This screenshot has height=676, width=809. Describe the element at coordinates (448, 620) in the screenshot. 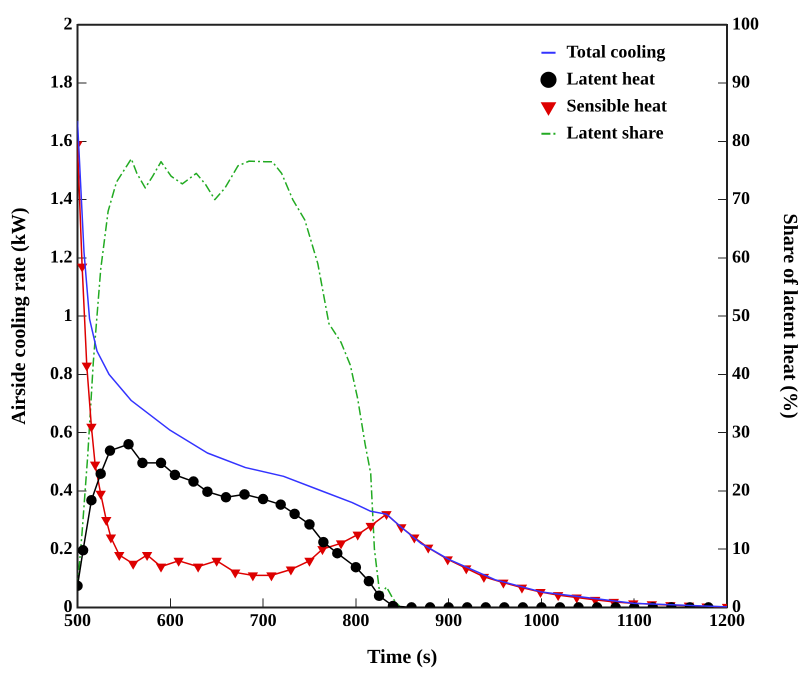

I see `x-tick-label: 900` at that location.